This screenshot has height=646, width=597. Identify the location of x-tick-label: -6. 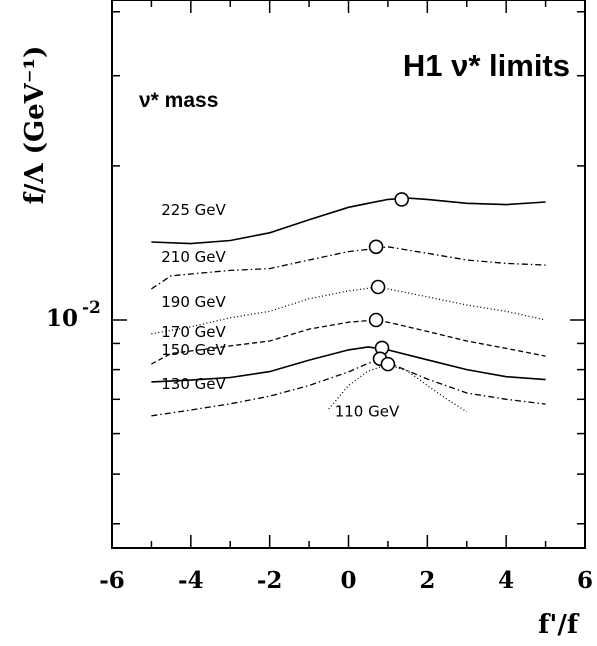
(112, 580).